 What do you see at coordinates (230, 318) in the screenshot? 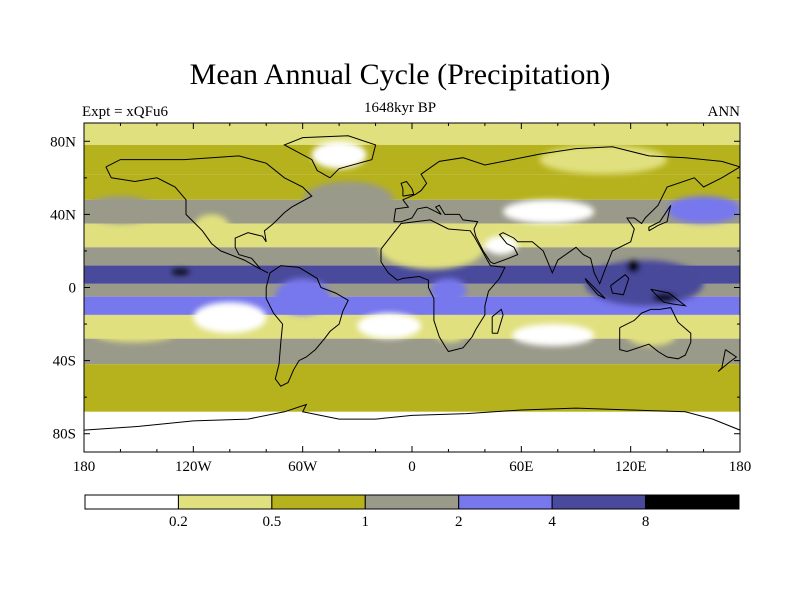
I see `feature-east-pacific-dry` at bounding box center [230, 318].